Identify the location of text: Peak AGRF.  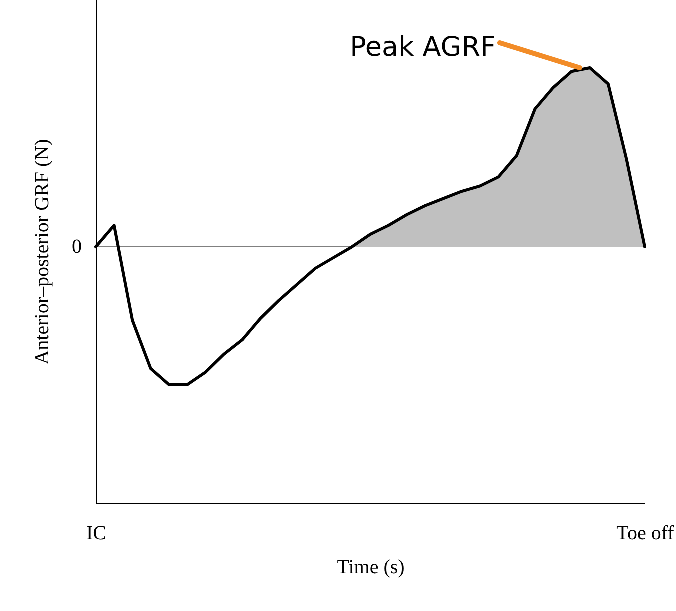
(423, 47).